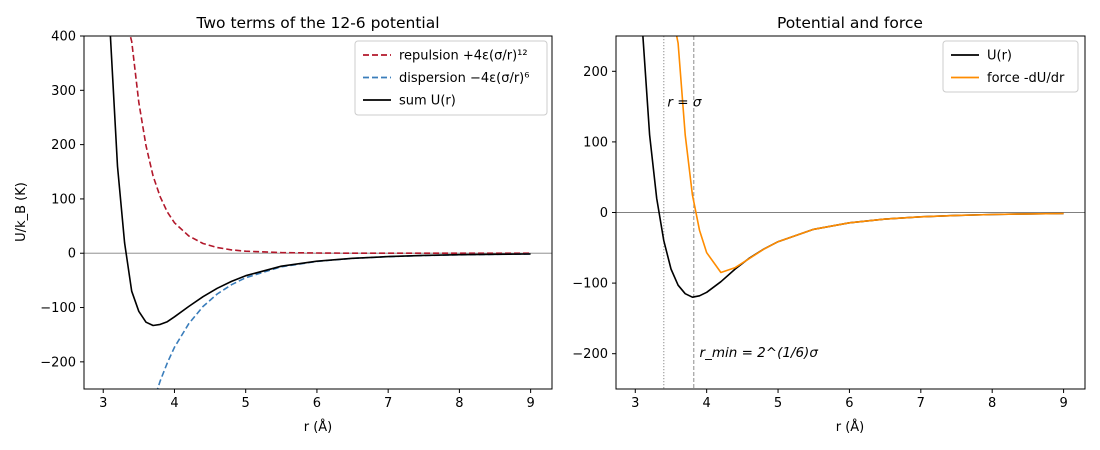 This screenshot has height=450, width=1100. Describe the element at coordinates (604, 213) in the screenshot. I see `right-y-tick-label-0: 0` at that location.